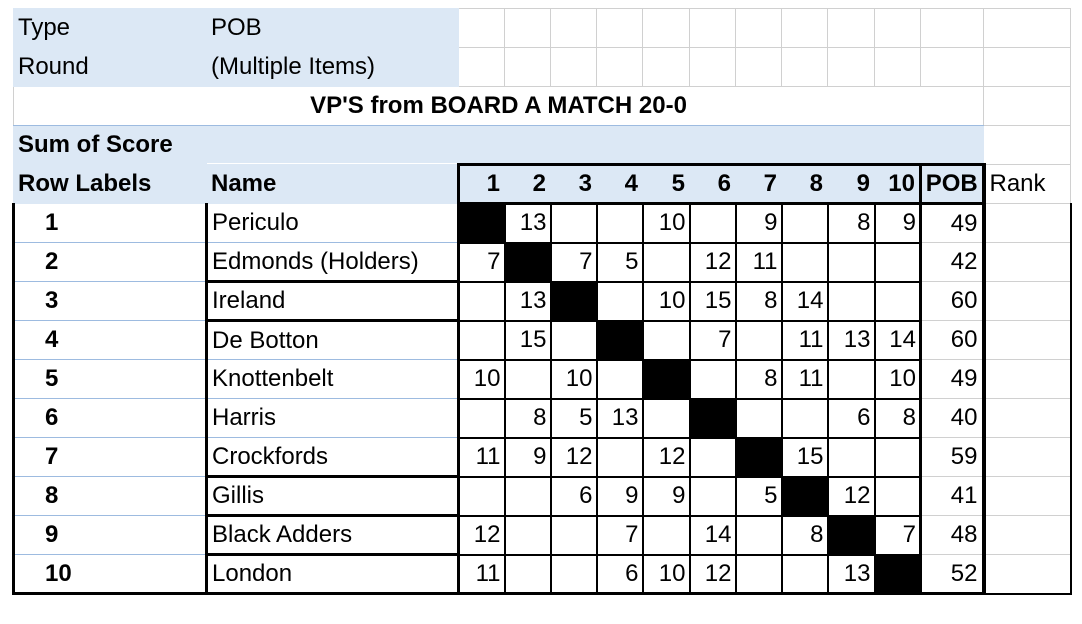 The height and width of the screenshot is (624, 1082). What do you see at coordinates (952, 301) in the screenshot?
I see `pob-total: 60` at bounding box center [952, 301].